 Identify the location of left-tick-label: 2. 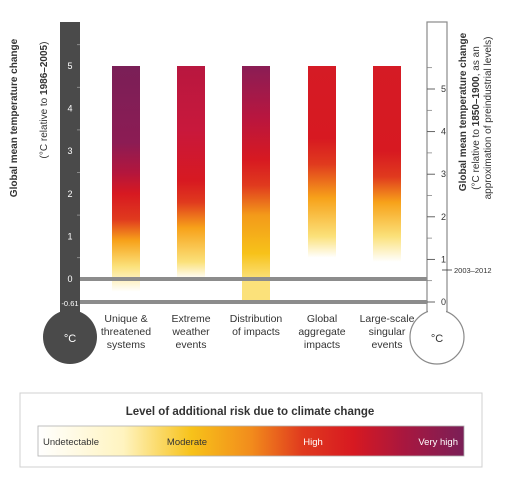
(69, 194).